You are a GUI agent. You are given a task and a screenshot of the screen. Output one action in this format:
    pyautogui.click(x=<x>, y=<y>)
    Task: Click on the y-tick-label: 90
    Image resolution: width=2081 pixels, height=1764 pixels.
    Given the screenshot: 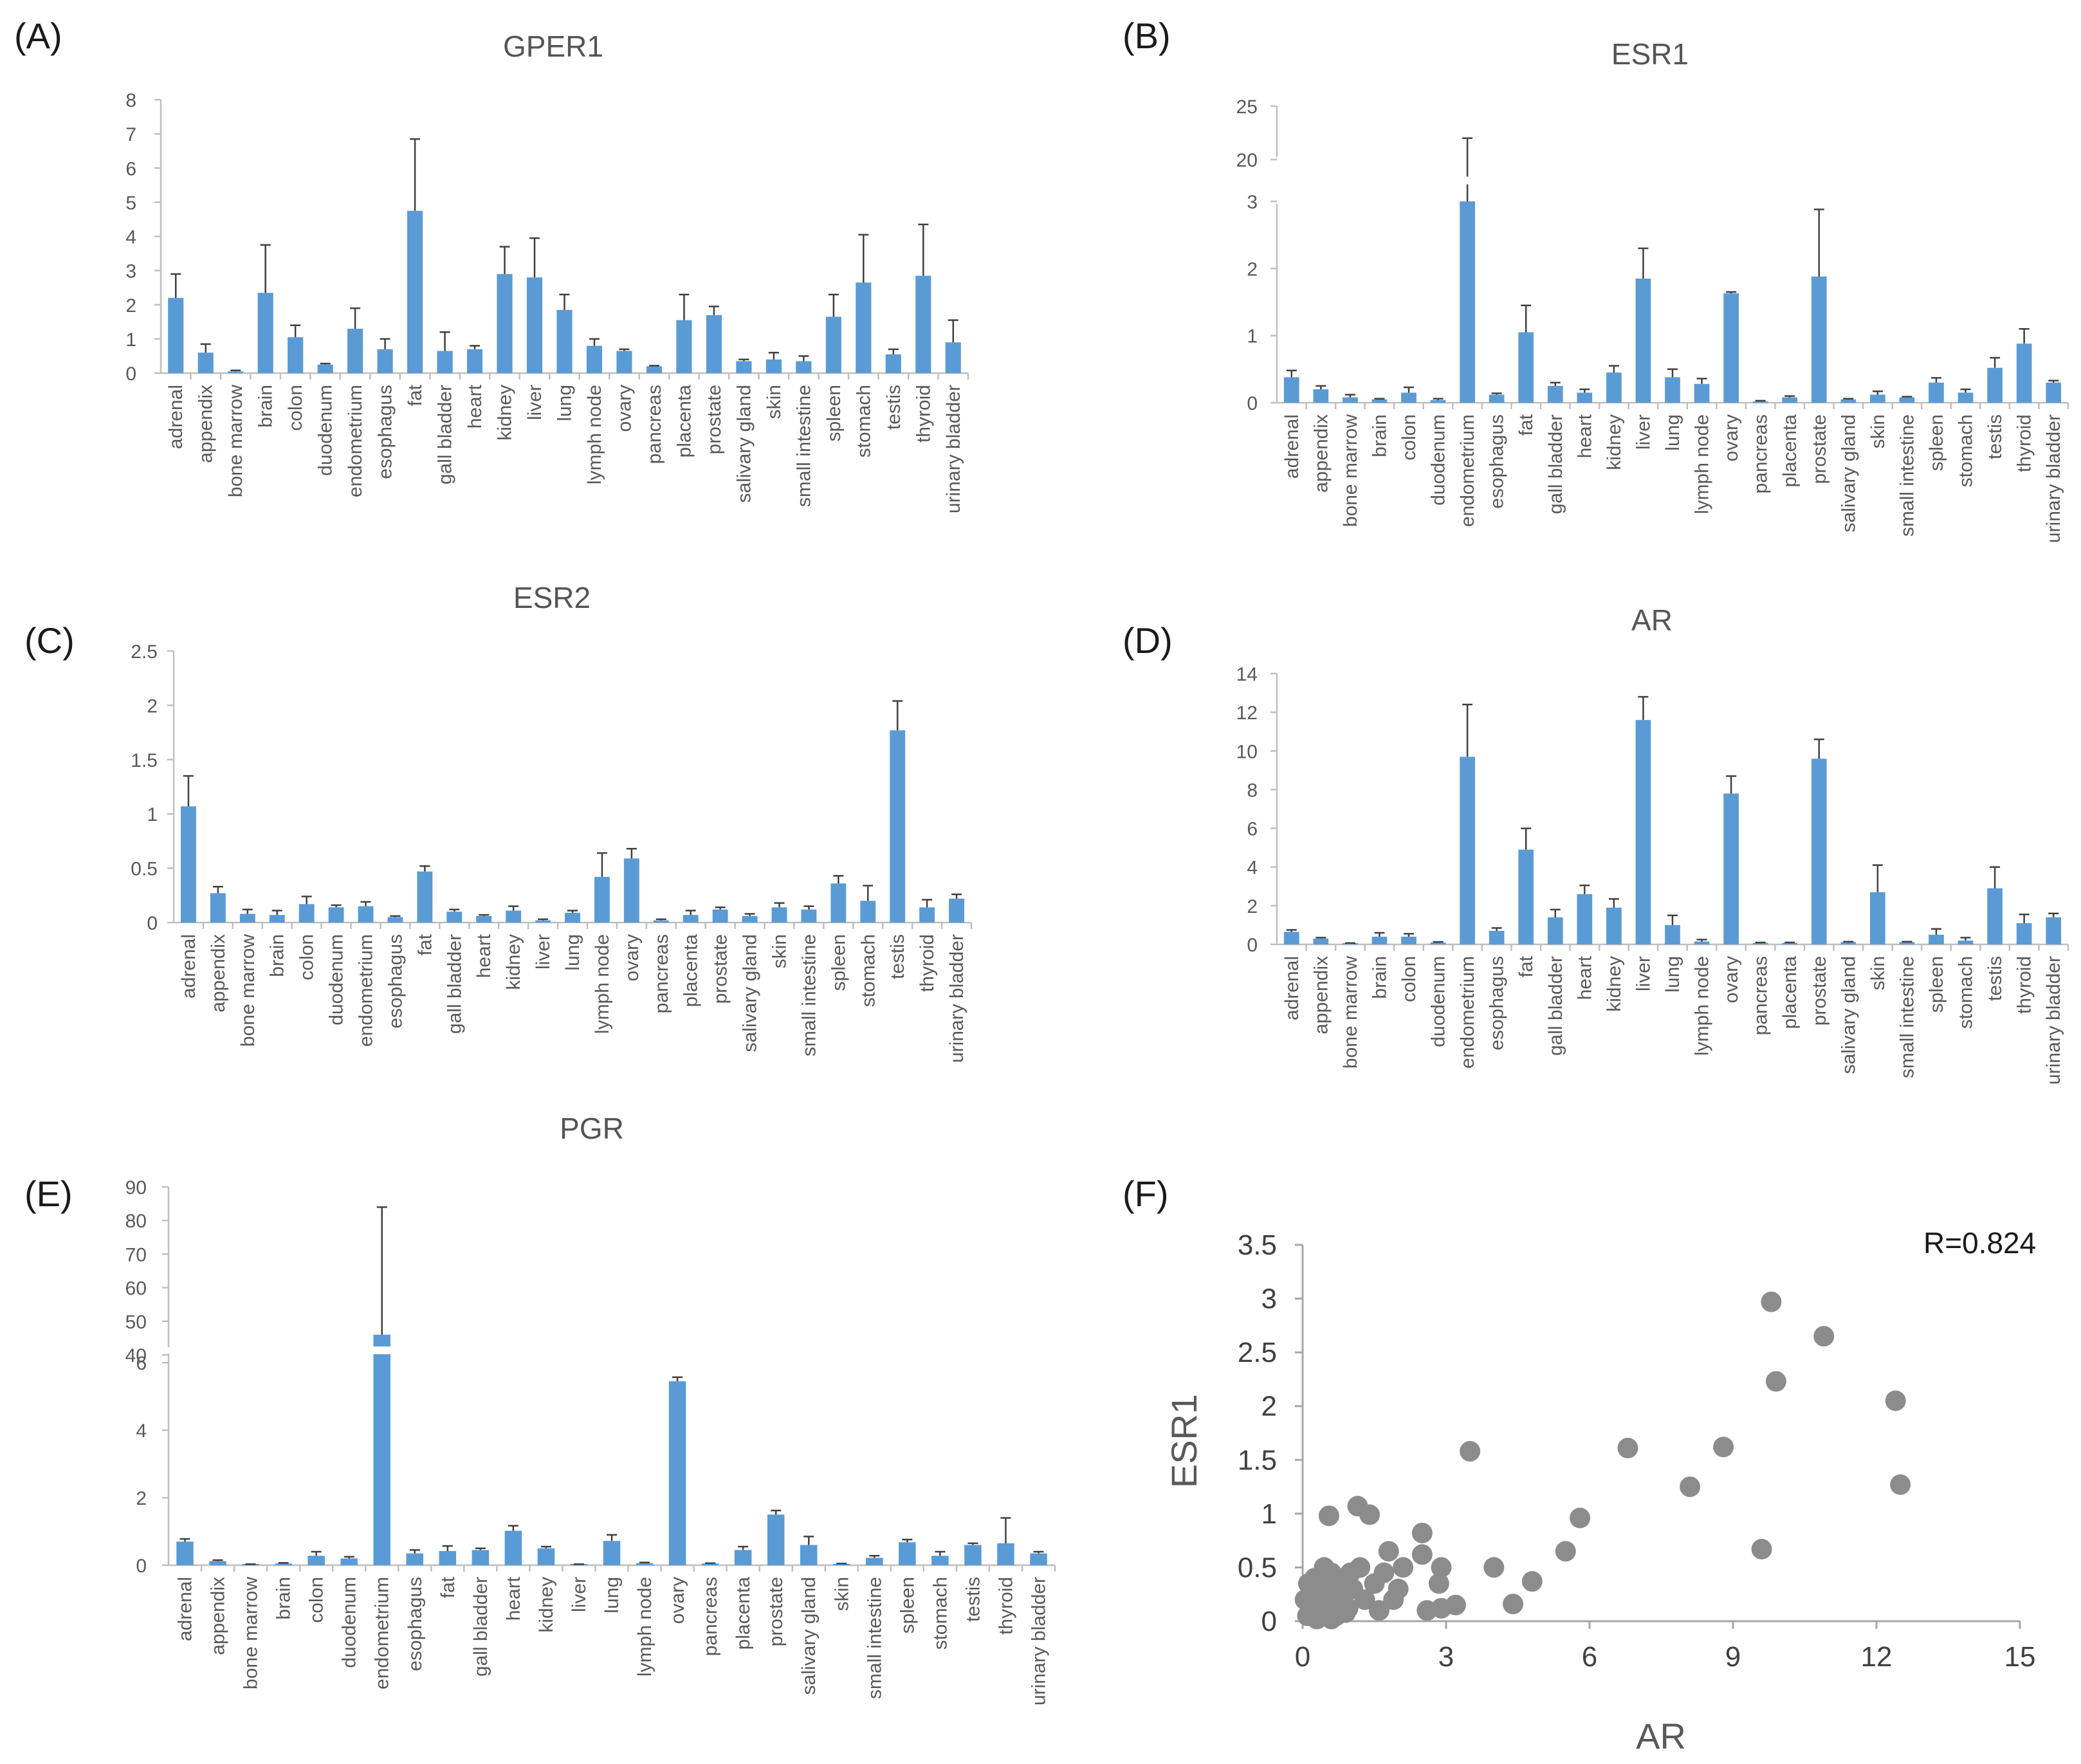 What is the action you would take?
    pyautogui.click(x=136, y=1188)
    